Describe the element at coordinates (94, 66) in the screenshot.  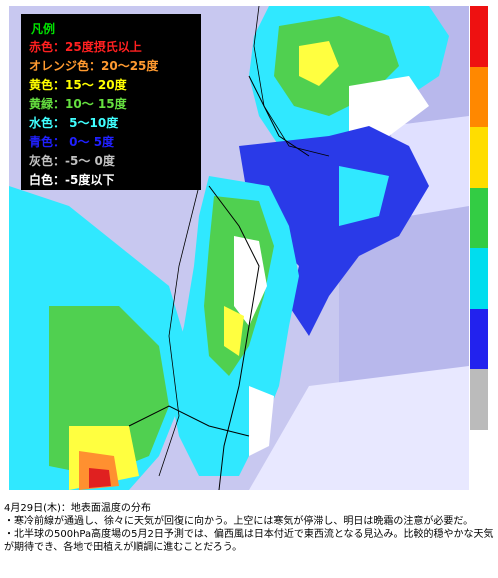
I see `legend-item: オレンジ色：20〜25度` at that location.